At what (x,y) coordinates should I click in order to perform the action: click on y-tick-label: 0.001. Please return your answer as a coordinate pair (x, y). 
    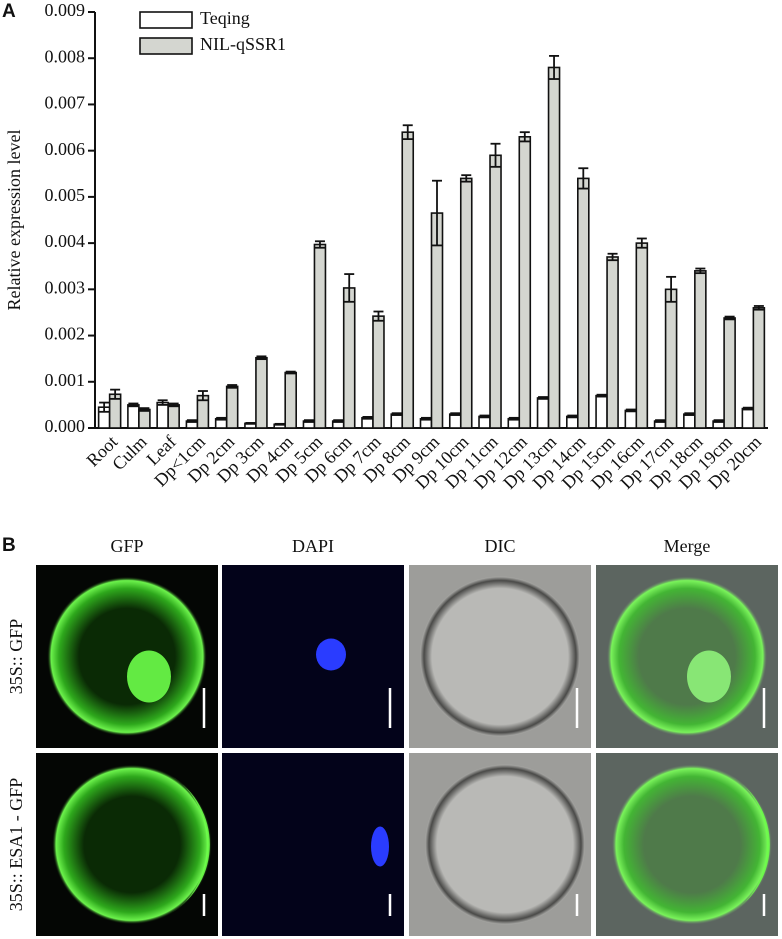
    Looking at the image, I should click on (65, 380).